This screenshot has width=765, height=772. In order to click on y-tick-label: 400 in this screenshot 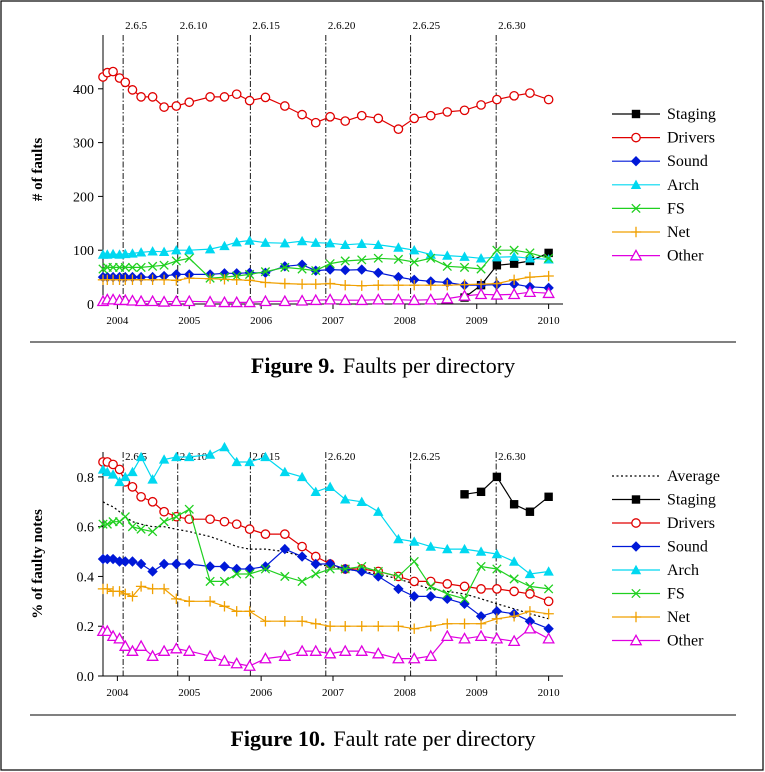, I will do `click(83, 90)`.